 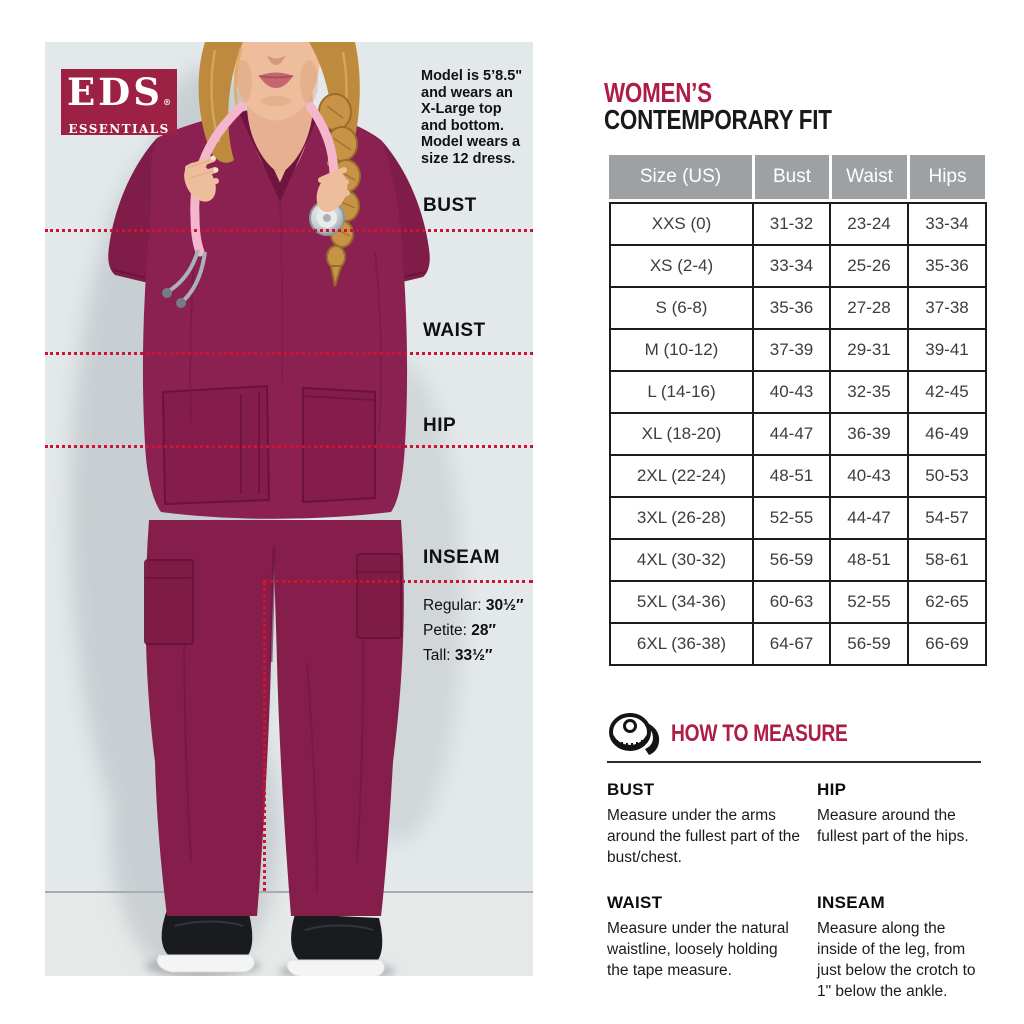 What do you see at coordinates (868, 177) in the screenshot?
I see `column-header: Waist` at bounding box center [868, 177].